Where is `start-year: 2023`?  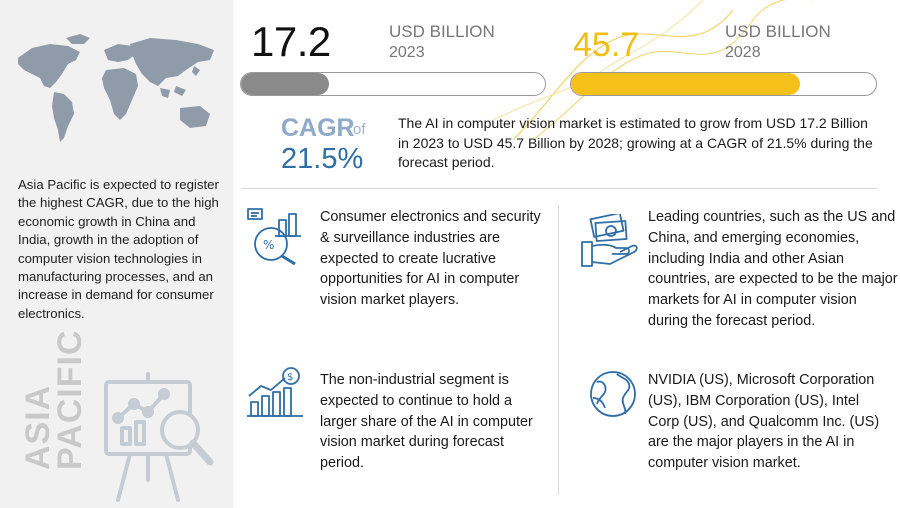
start-year: 2023 is located at coordinates (407, 52).